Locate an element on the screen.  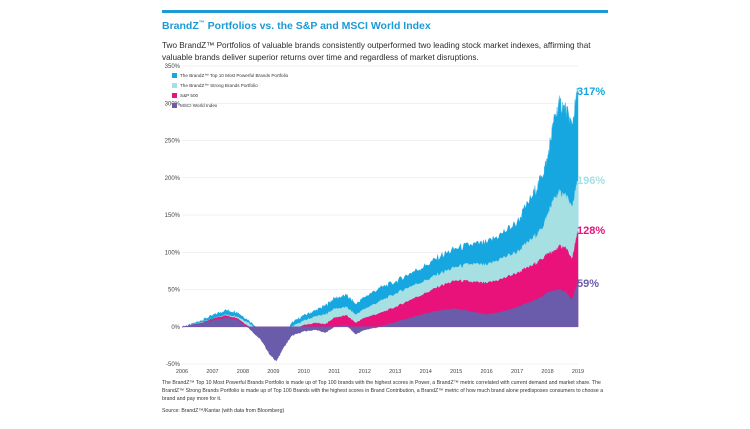
legend-item: S&P 500 is located at coordinates (230, 95).